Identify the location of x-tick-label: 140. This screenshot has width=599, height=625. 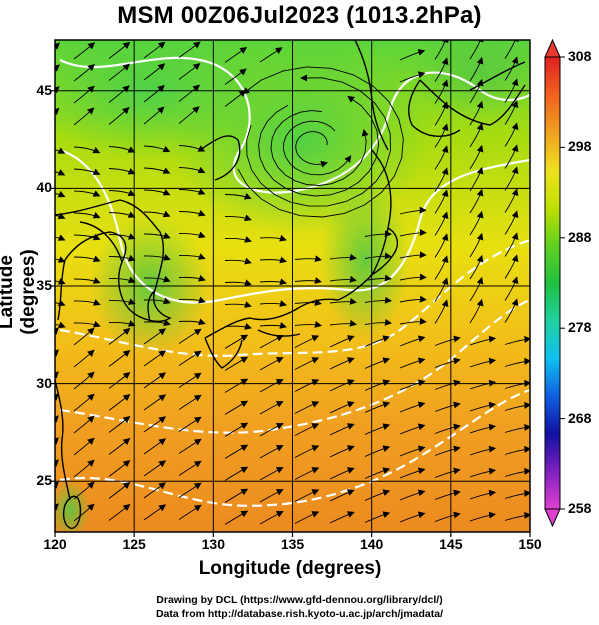
(371, 544).